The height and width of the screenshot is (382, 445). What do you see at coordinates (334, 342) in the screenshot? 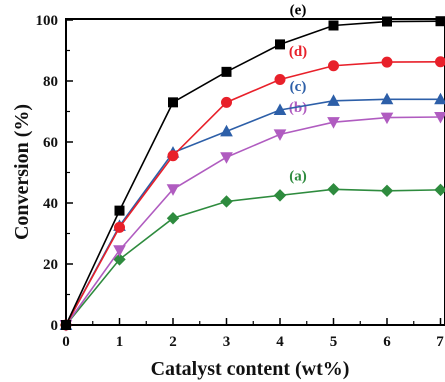
I see `x-tick-label: 5` at bounding box center [334, 342].